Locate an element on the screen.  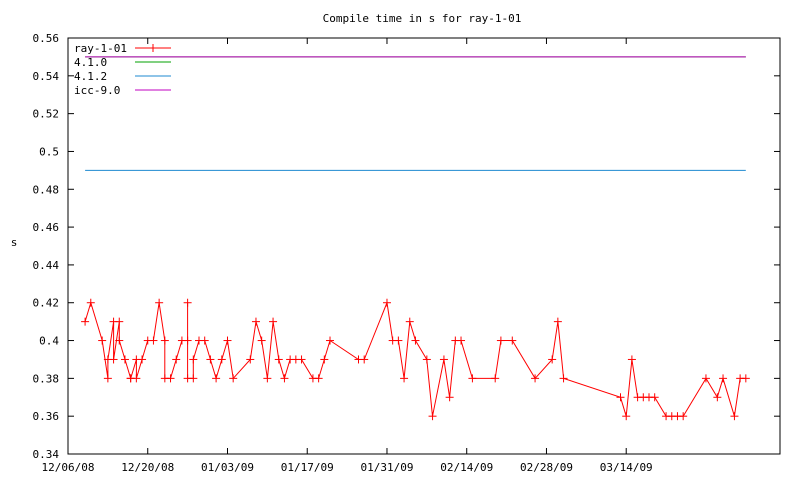
x-tick-label: 12/06/08 is located at coordinates (68, 467).